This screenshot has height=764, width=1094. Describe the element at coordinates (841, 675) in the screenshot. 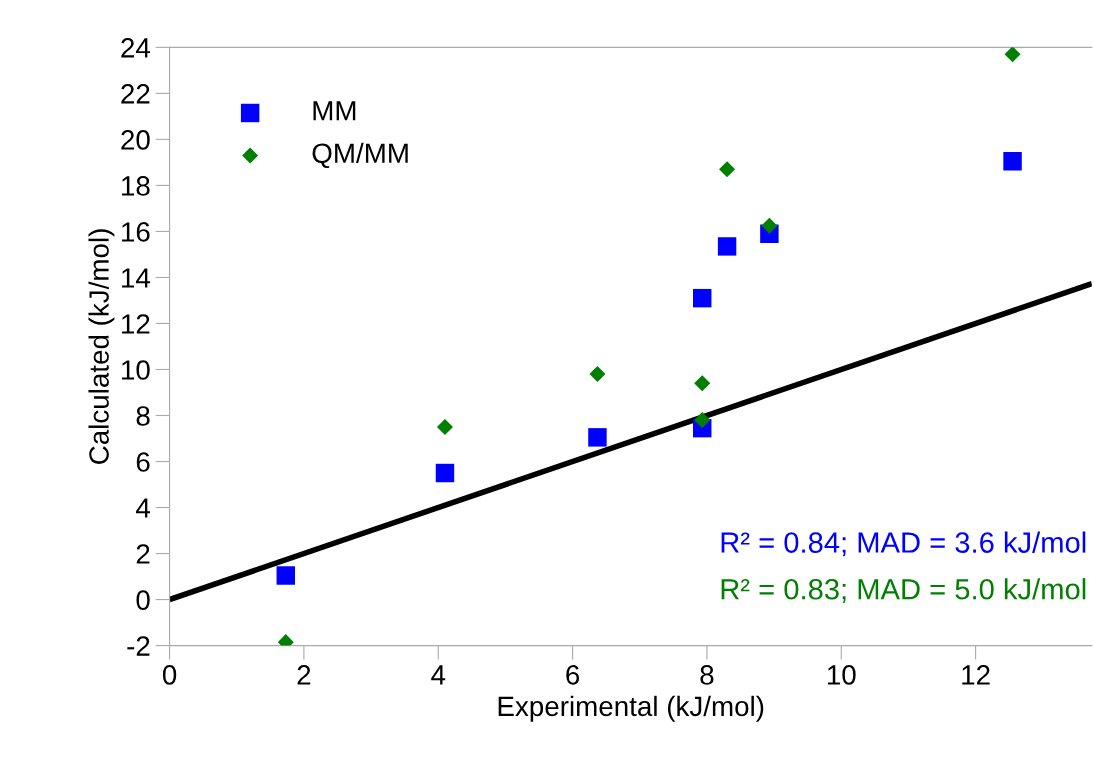

I see `x-tick-label: 10` at that location.